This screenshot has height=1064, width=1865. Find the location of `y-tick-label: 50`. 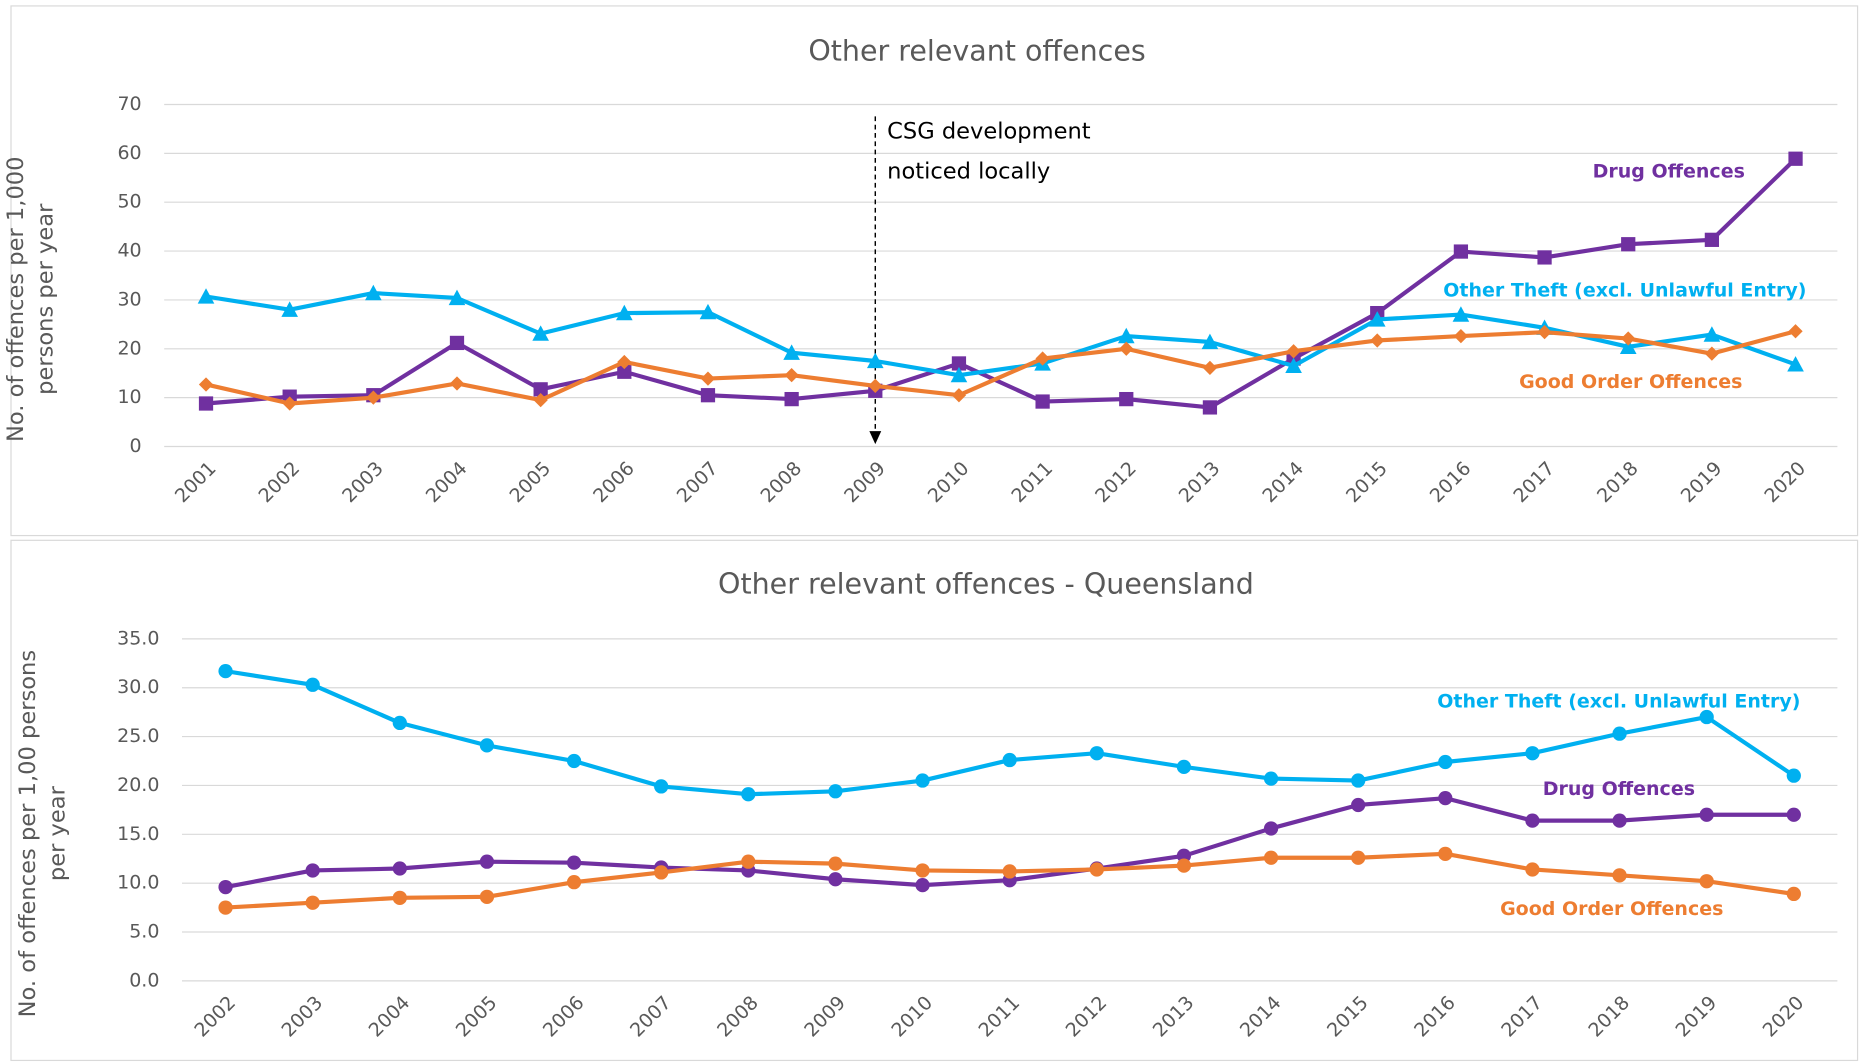

y-tick-label: 50 is located at coordinates (129, 202).